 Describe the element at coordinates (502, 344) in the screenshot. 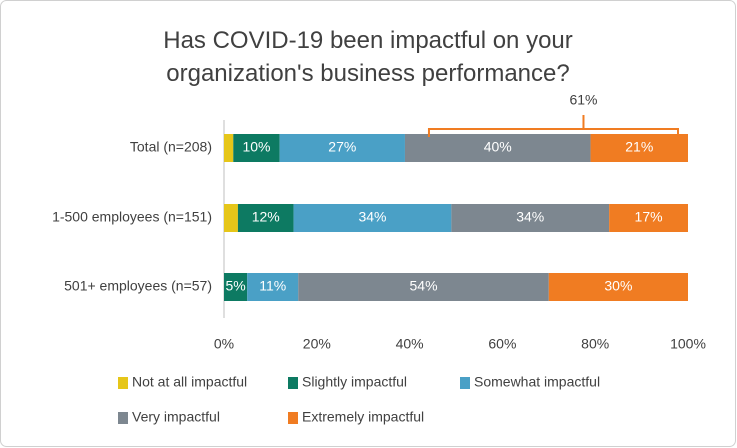

I see `x-tick-label: 60%` at that location.